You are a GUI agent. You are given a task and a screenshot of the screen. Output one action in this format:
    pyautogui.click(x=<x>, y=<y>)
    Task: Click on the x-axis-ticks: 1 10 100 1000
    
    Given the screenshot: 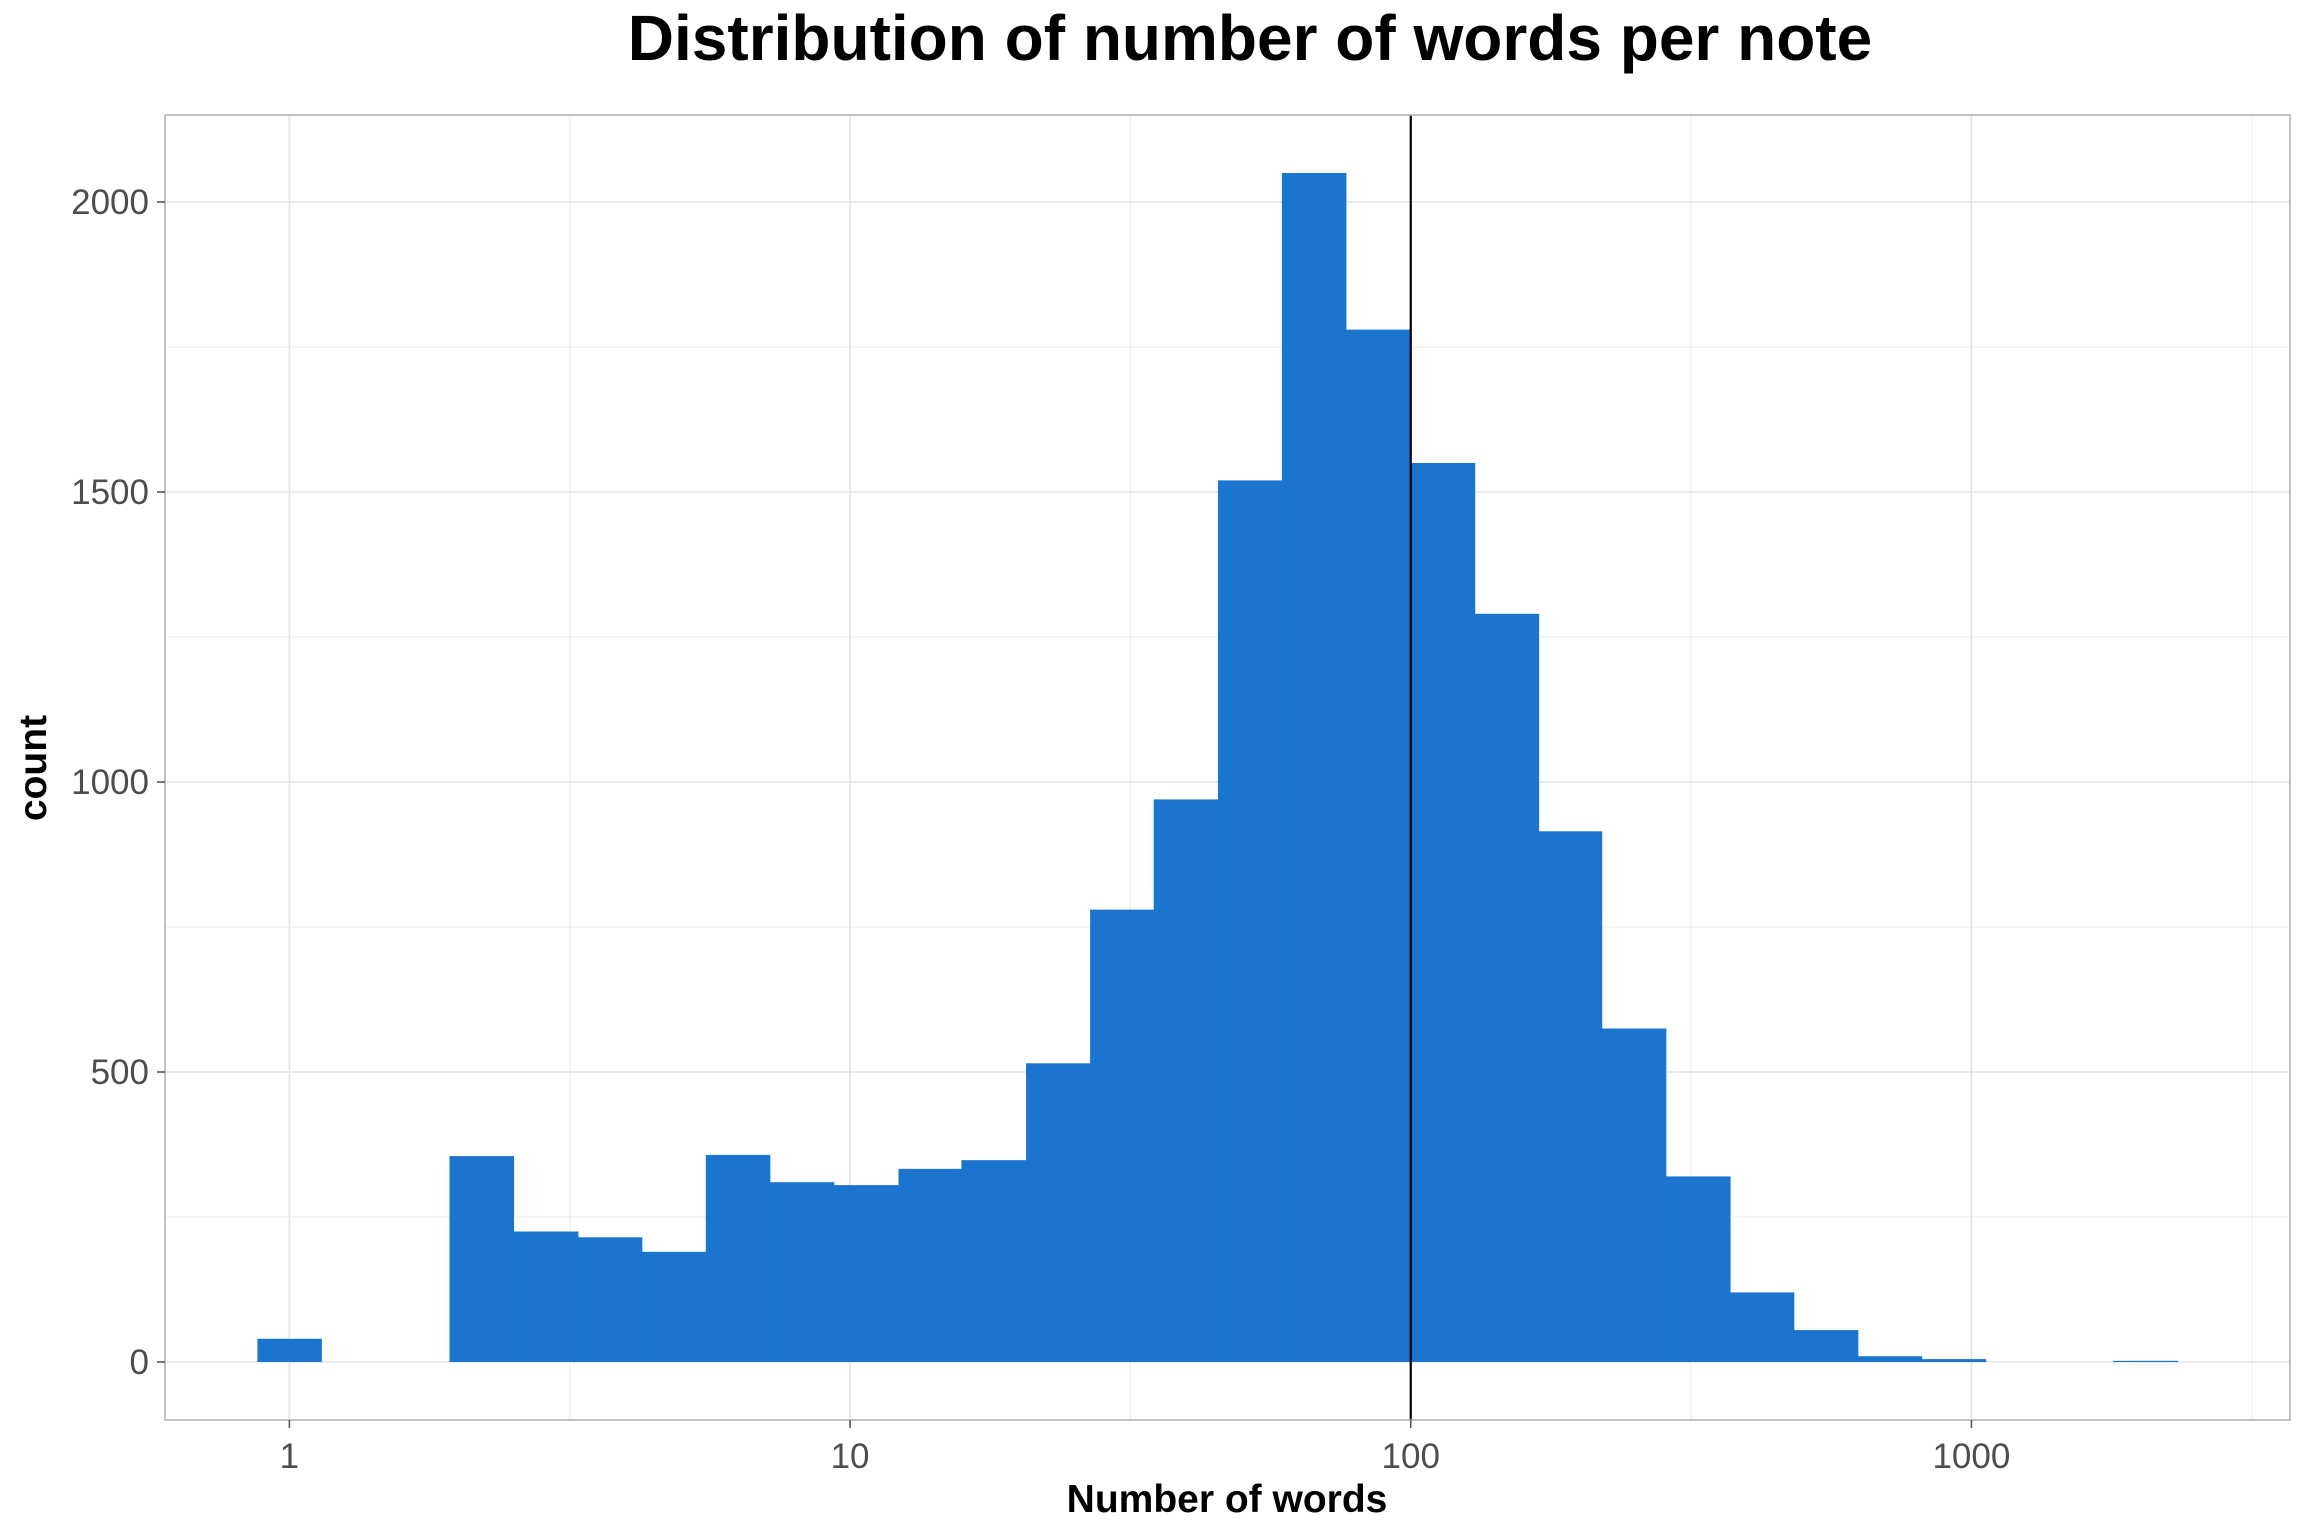 What is the action you would take?
    pyautogui.click(x=1145, y=1448)
    